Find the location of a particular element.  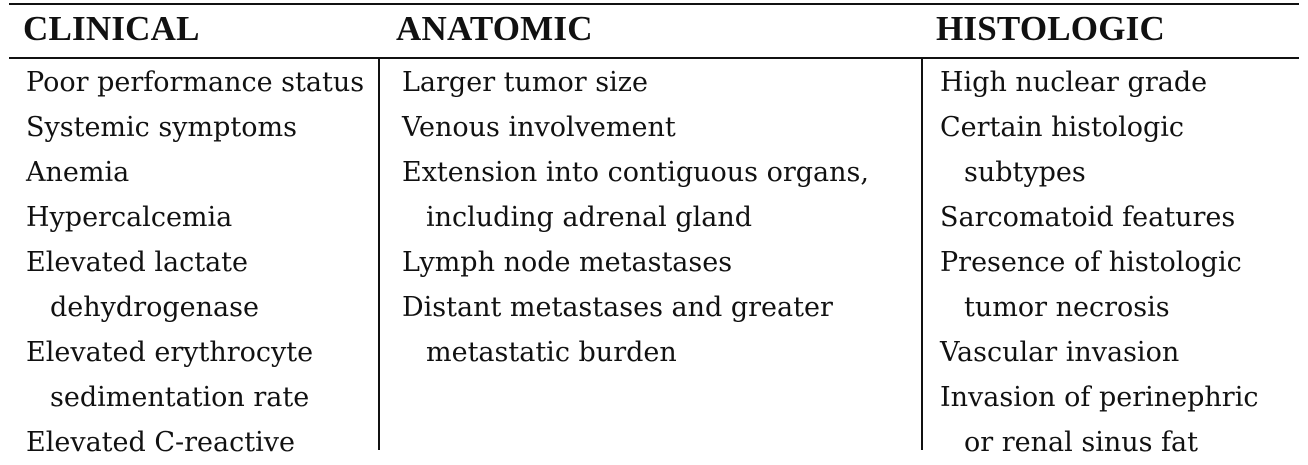

anatomic-factor-line: Distant metastases and greater is located at coordinates (617, 307).